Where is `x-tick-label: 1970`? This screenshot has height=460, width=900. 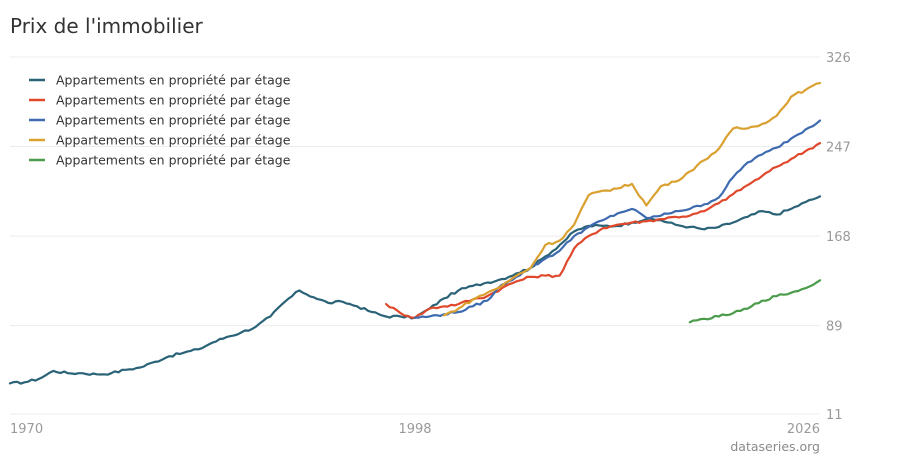
x-tick-label: 1970 is located at coordinates (26, 429).